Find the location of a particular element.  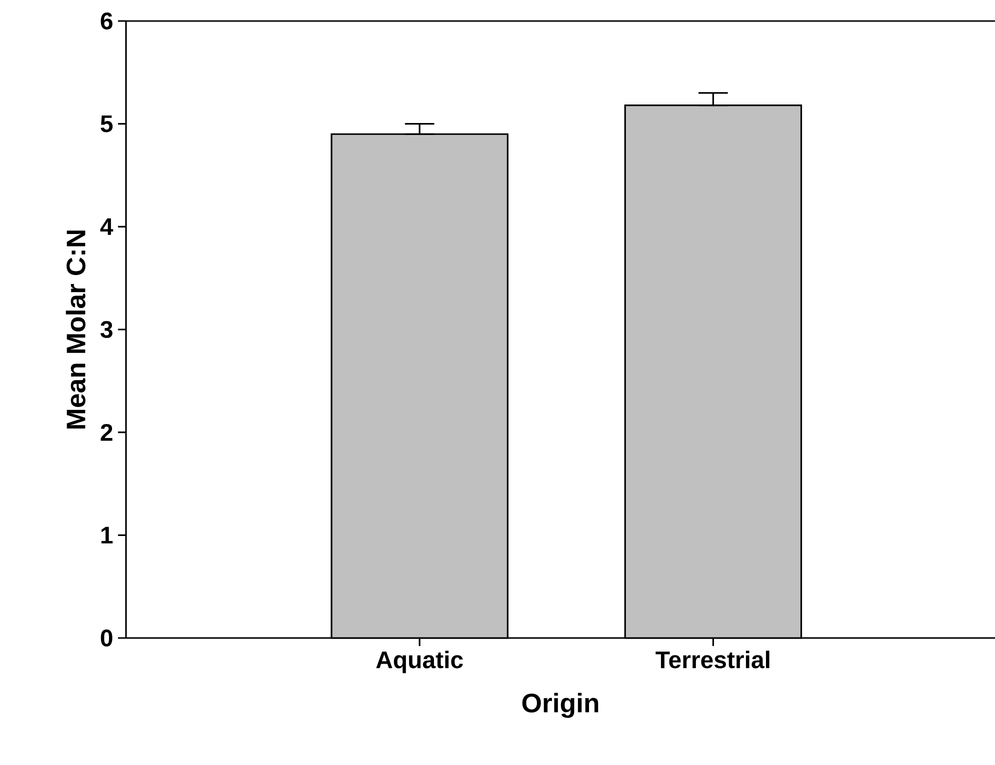

x-tick-label: Terrestrial is located at coordinates (713, 659).